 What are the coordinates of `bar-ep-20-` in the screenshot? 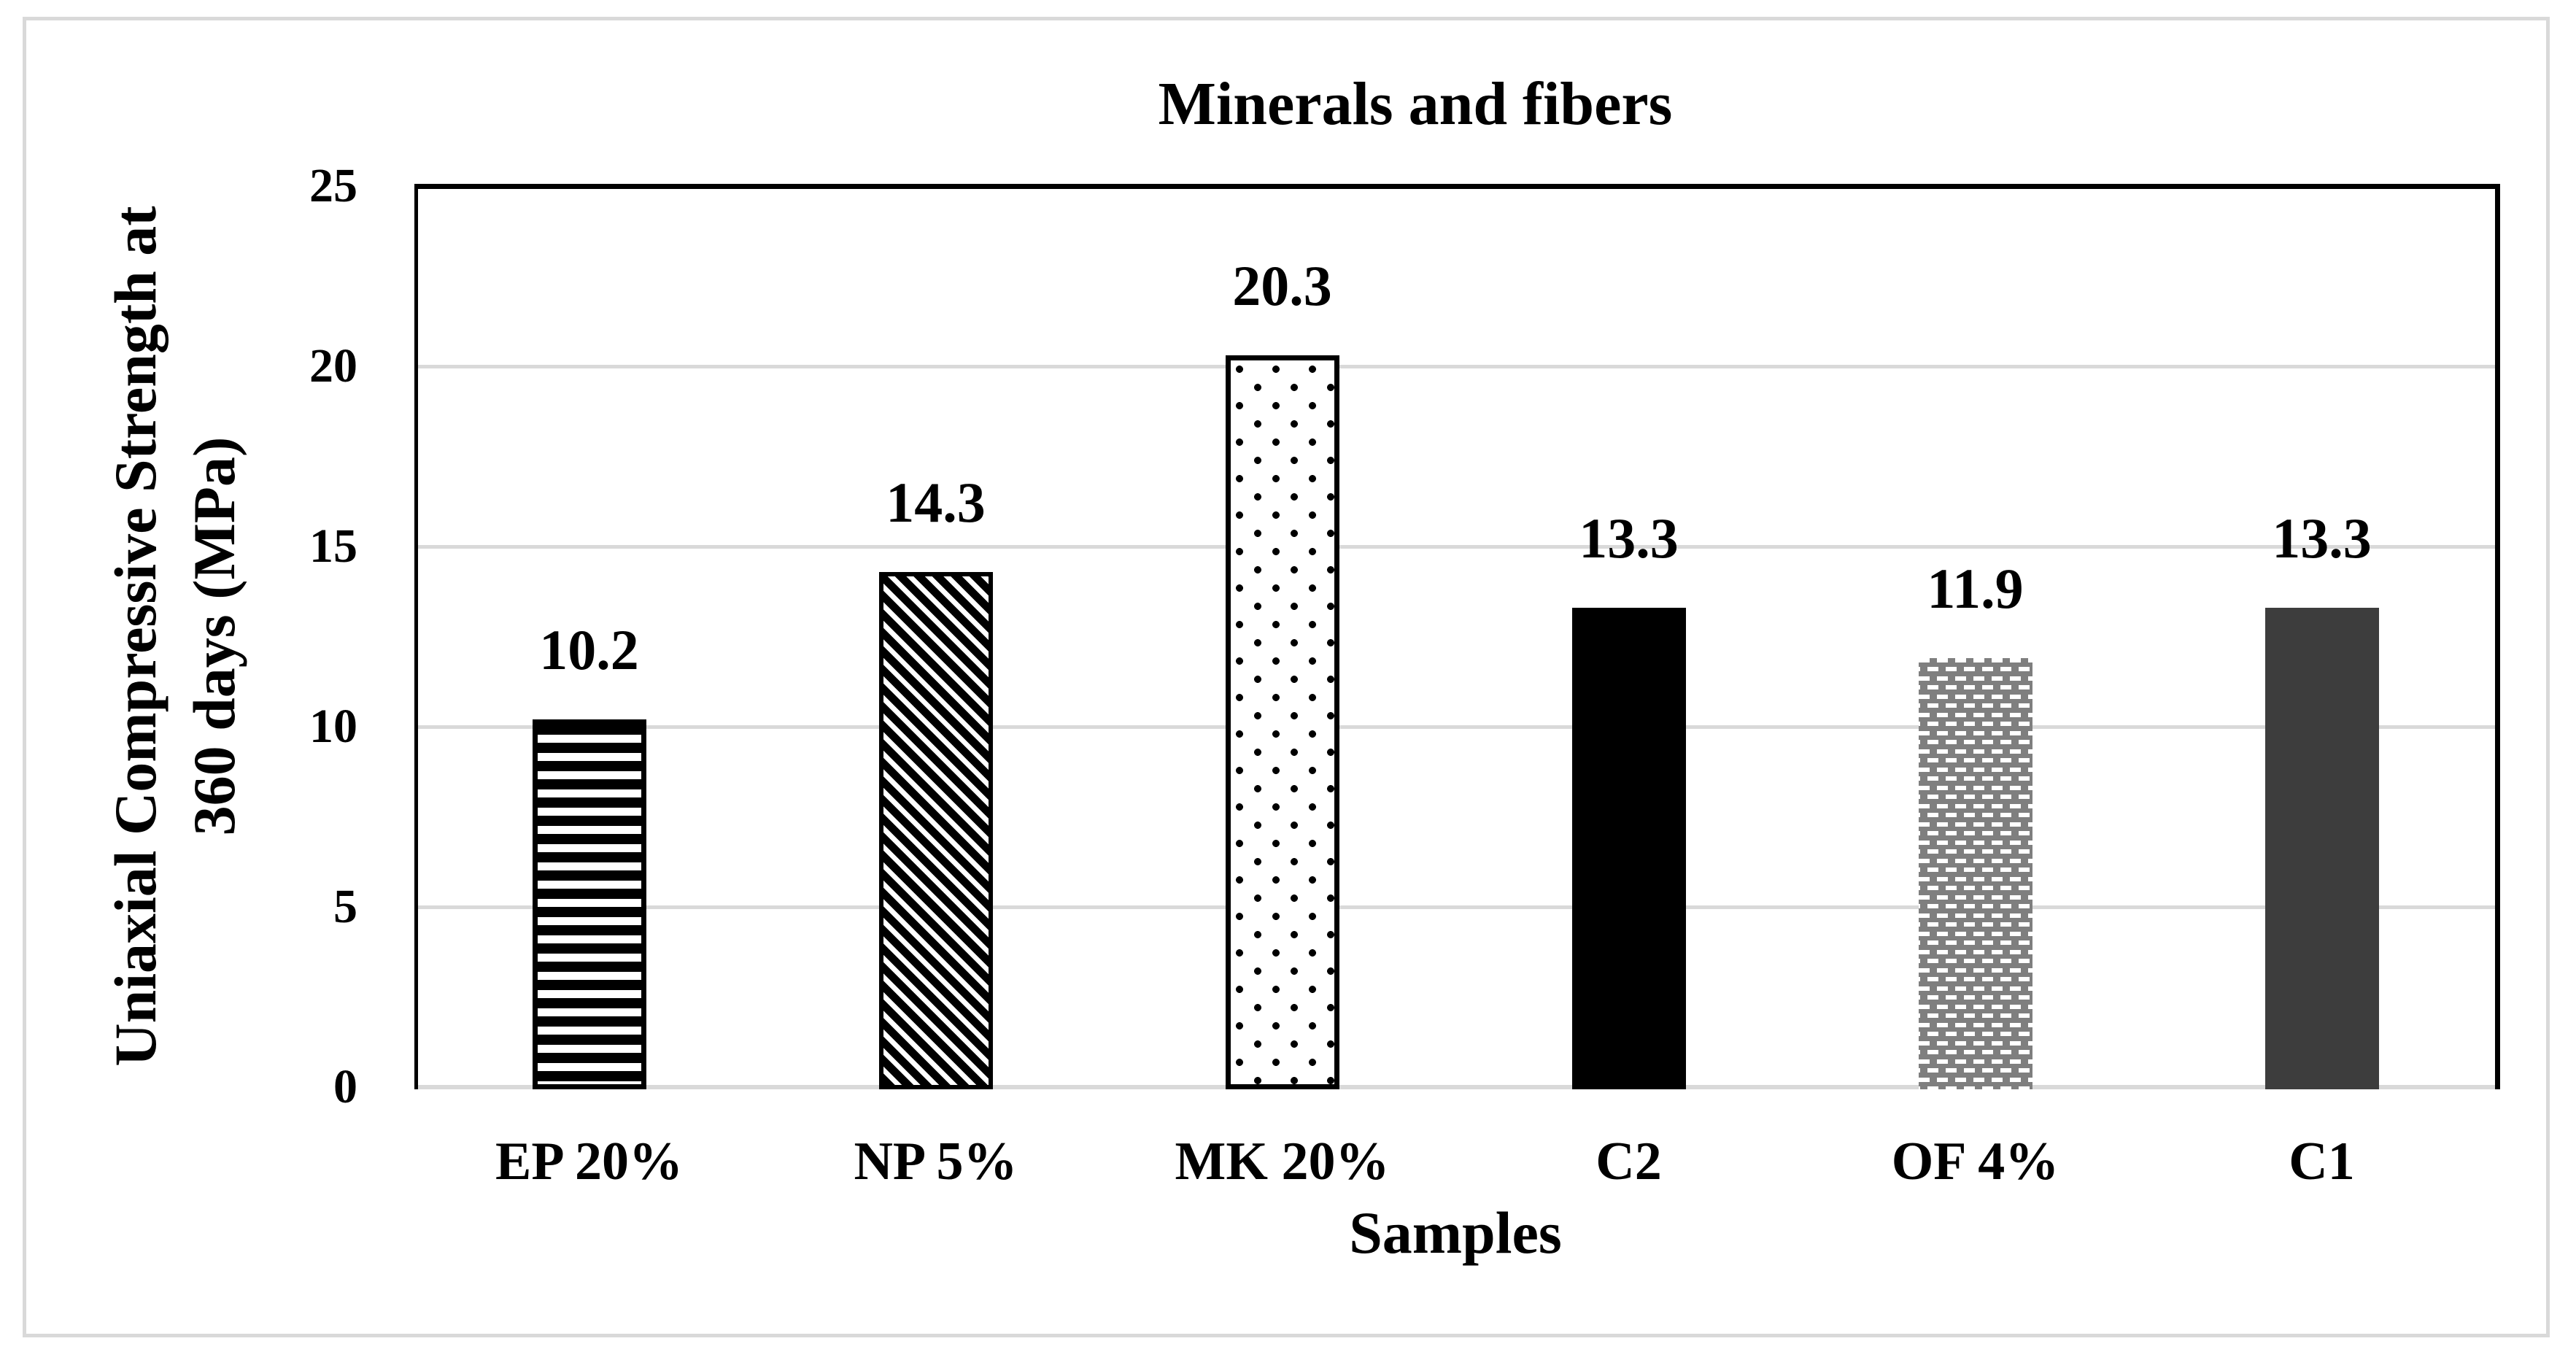 It's located at (589, 904).